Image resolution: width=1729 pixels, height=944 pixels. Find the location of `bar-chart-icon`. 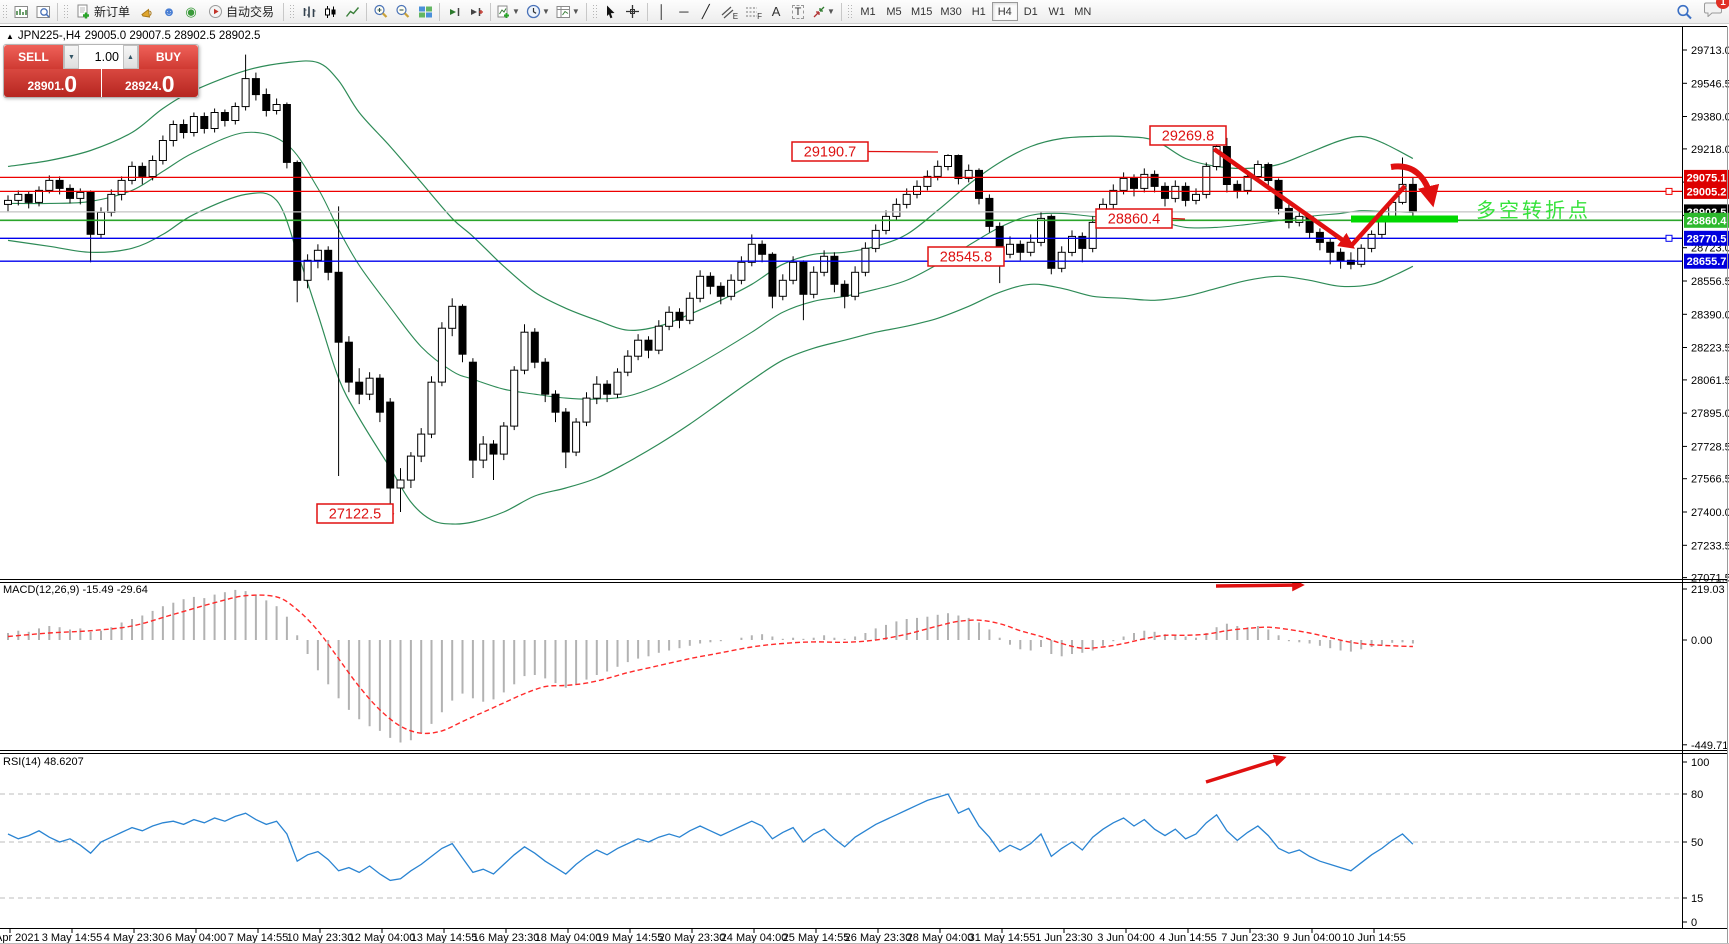

bar-chart-icon is located at coordinates (309, 11).